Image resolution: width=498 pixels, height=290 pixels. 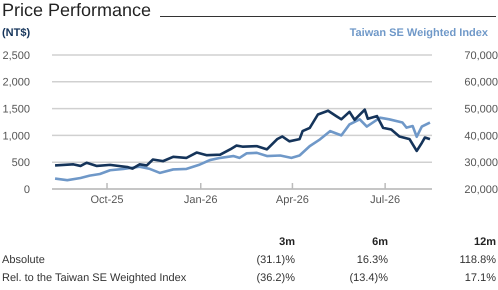 I want to click on chart-title: Price Performance, so click(x=77, y=10).